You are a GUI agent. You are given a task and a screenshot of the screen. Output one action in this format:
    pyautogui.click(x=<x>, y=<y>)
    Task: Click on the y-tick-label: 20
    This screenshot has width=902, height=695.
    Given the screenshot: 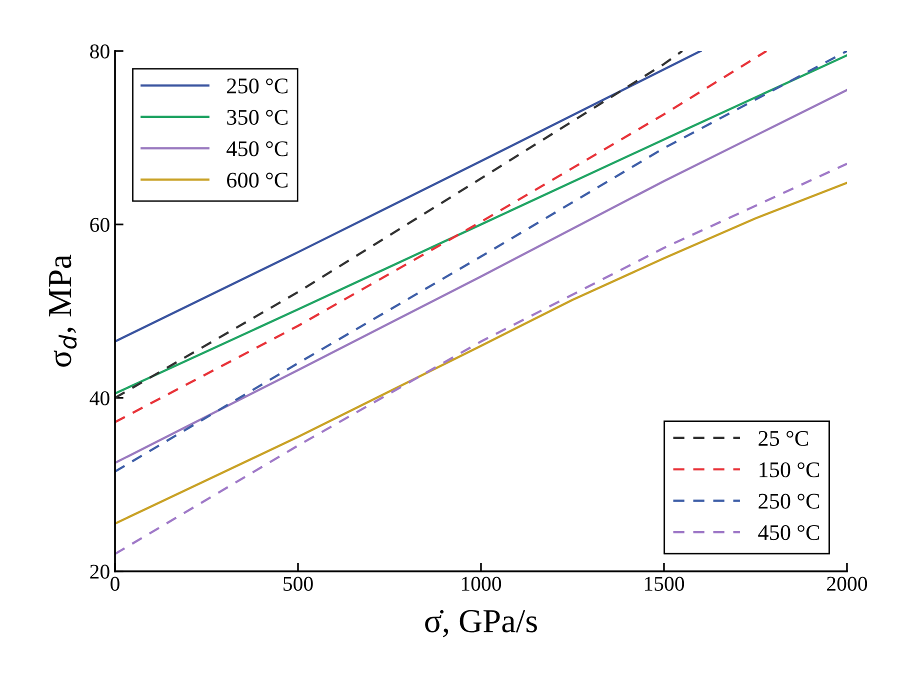 What is the action you would take?
    pyautogui.click(x=100, y=571)
    